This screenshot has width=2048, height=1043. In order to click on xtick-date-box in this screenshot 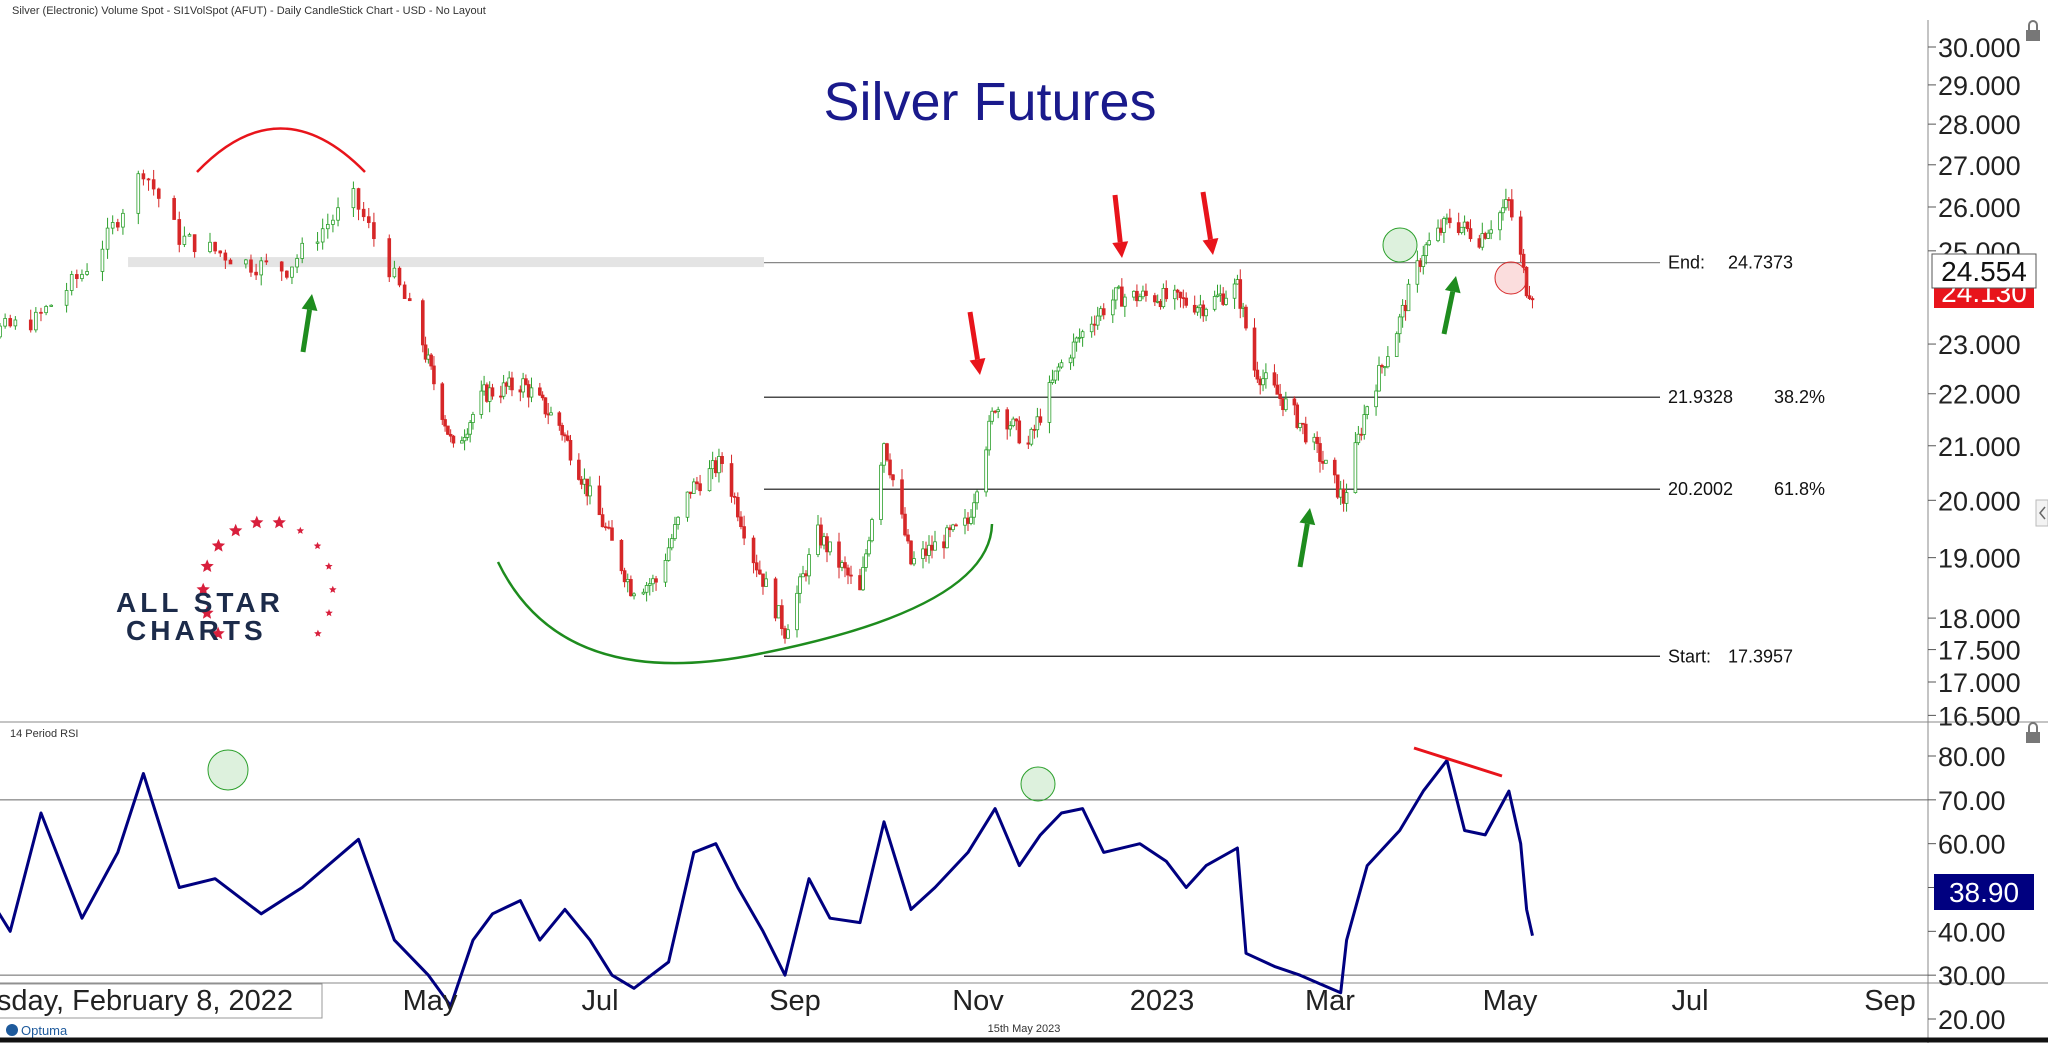, I will do `click(161, 1001)`.